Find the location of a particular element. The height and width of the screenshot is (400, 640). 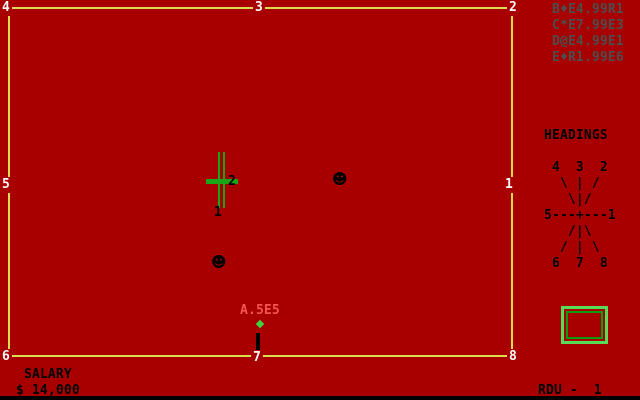

rdu-counter: RDU - 1 is located at coordinates (570, 390).